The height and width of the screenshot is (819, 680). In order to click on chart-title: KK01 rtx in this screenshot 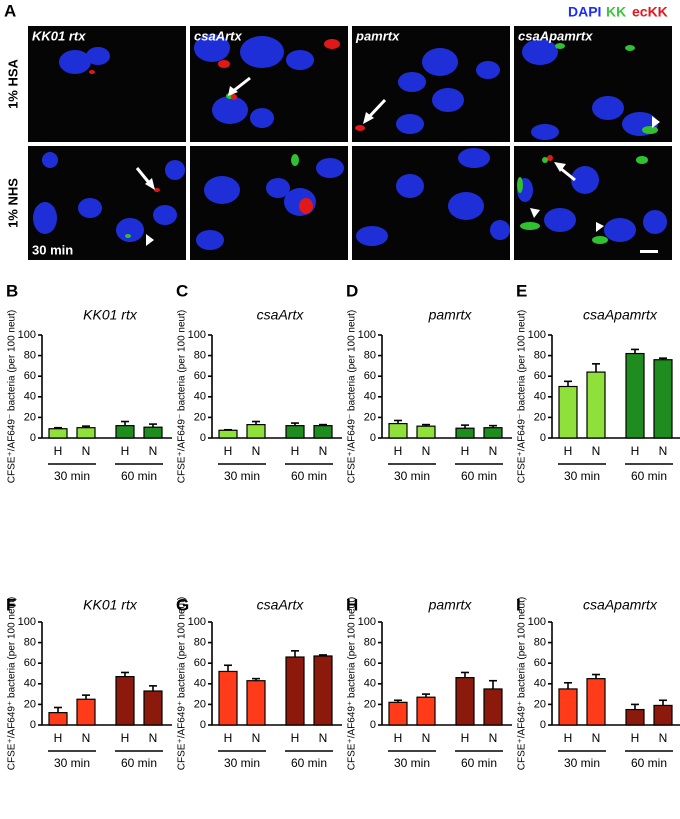, I will do `click(110, 605)`.